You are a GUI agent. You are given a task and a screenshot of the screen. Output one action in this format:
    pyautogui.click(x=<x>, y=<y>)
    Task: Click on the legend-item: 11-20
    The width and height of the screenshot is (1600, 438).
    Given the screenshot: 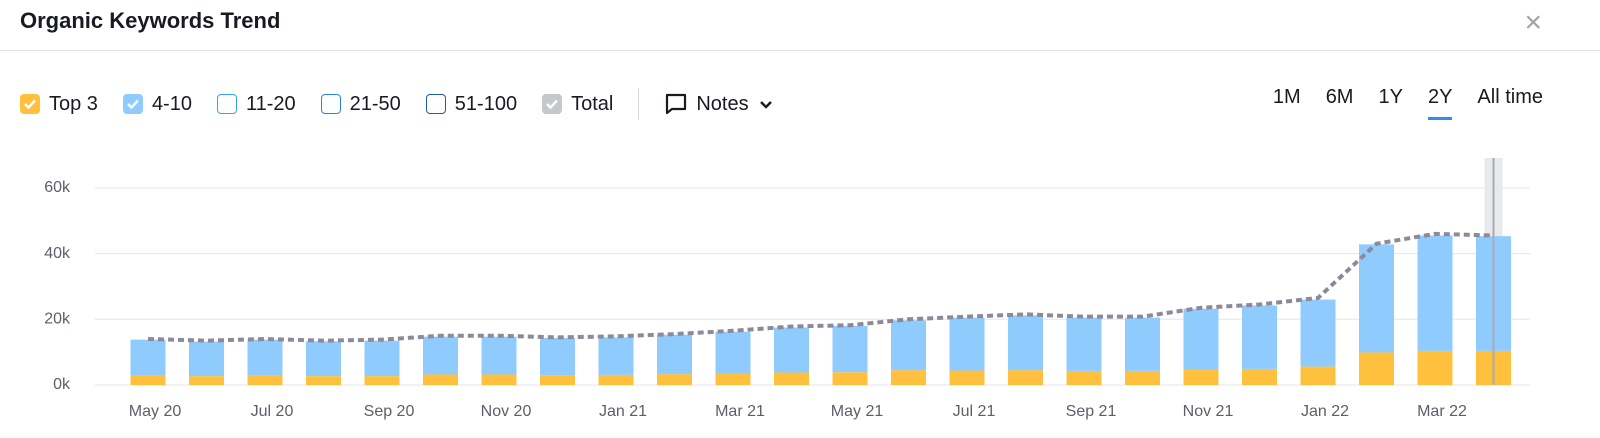 What is the action you would take?
    pyautogui.click(x=256, y=104)
    